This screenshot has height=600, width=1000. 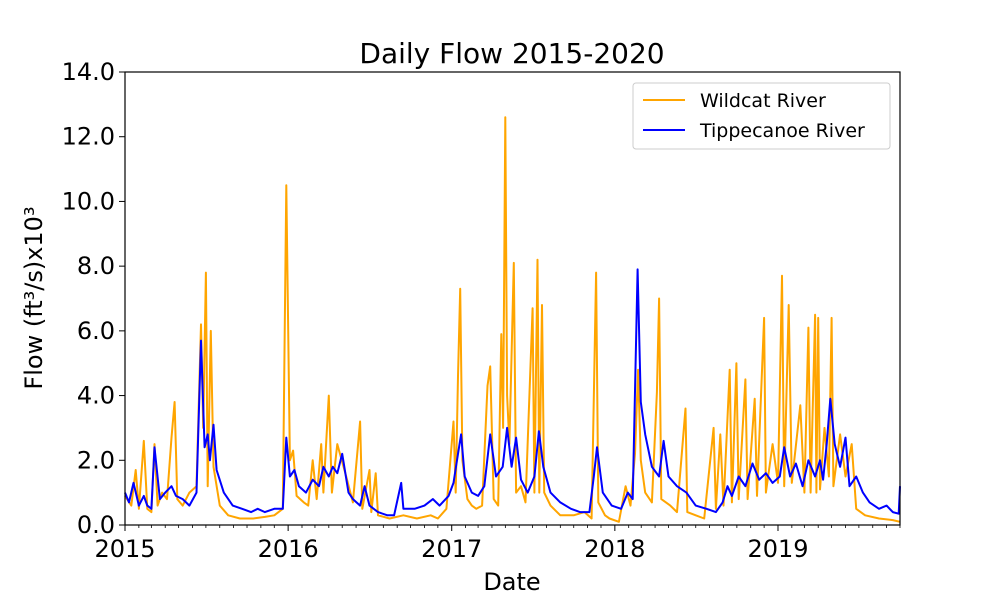 I want to click on x-tick-label: 2015, so click(x=124, y=549).